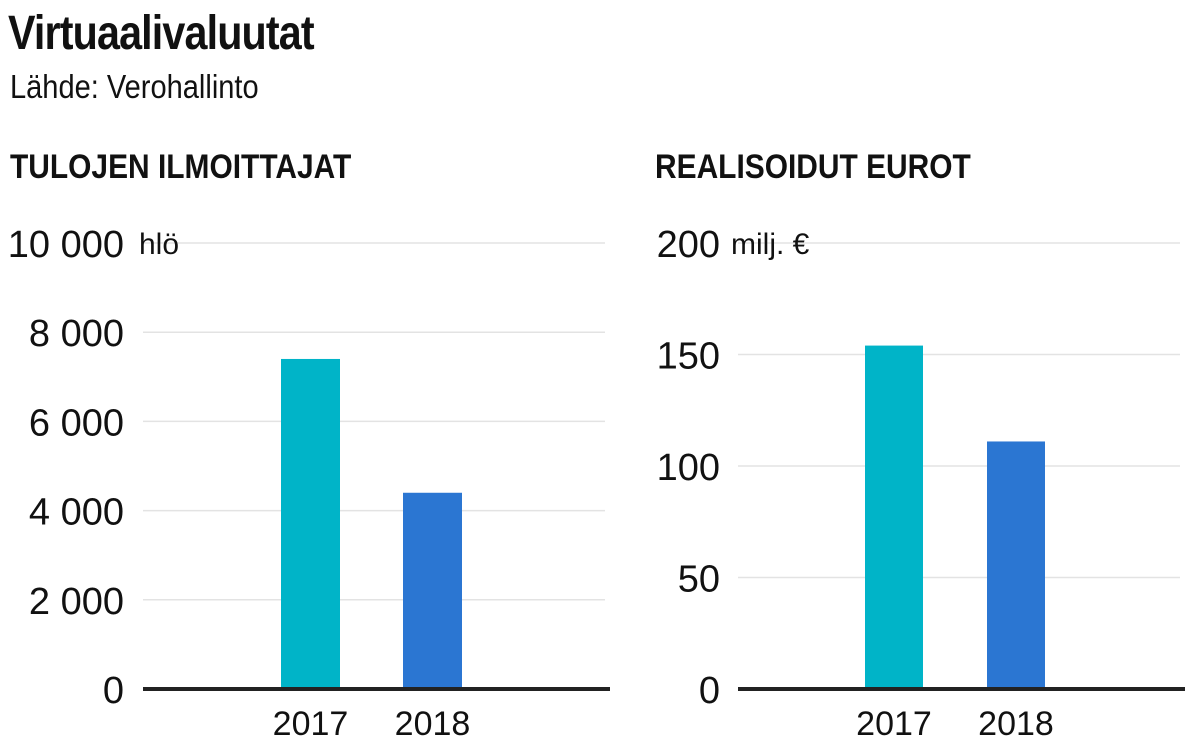  What do you see at coordinates (699, 580) in the screenshot?
I see `y-tick-label: 50` at bounding box center [699, 580].